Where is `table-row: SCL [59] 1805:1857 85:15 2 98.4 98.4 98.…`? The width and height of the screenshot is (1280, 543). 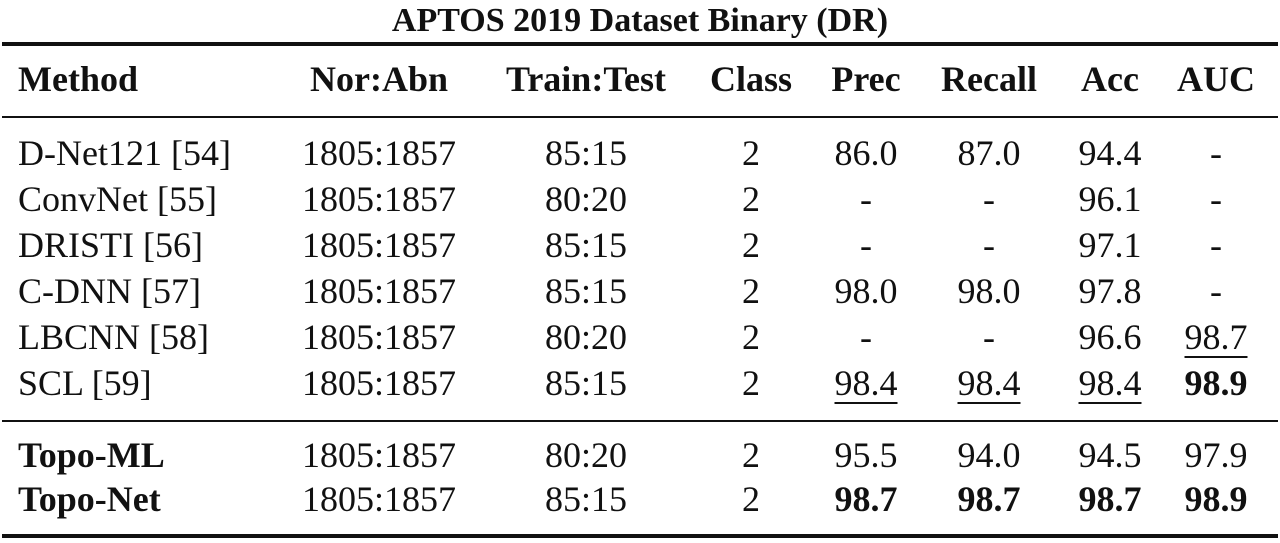
table-row: SCL [59] 1805:1857 85:15 2 98.4 98.4 98.… is located at coordinates (640, 383).